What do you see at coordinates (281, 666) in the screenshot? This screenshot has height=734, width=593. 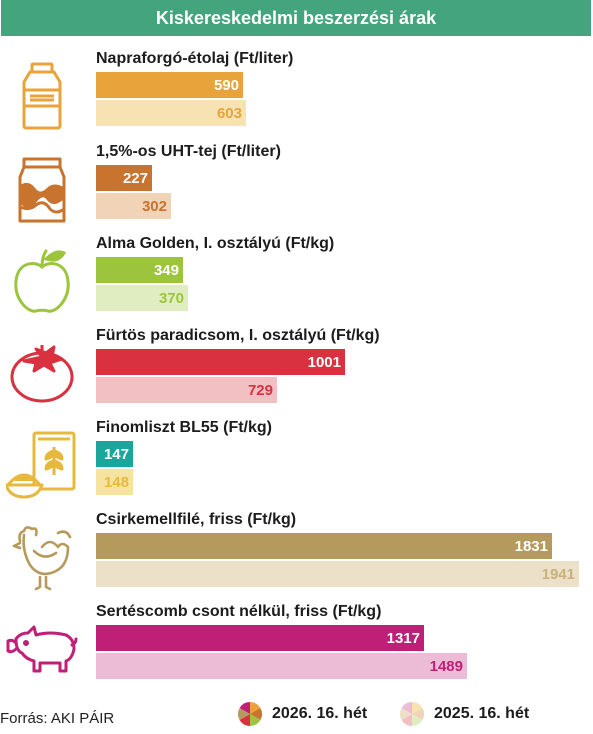 I see `bar-previous: 1489` at bounding box center [281, 666].